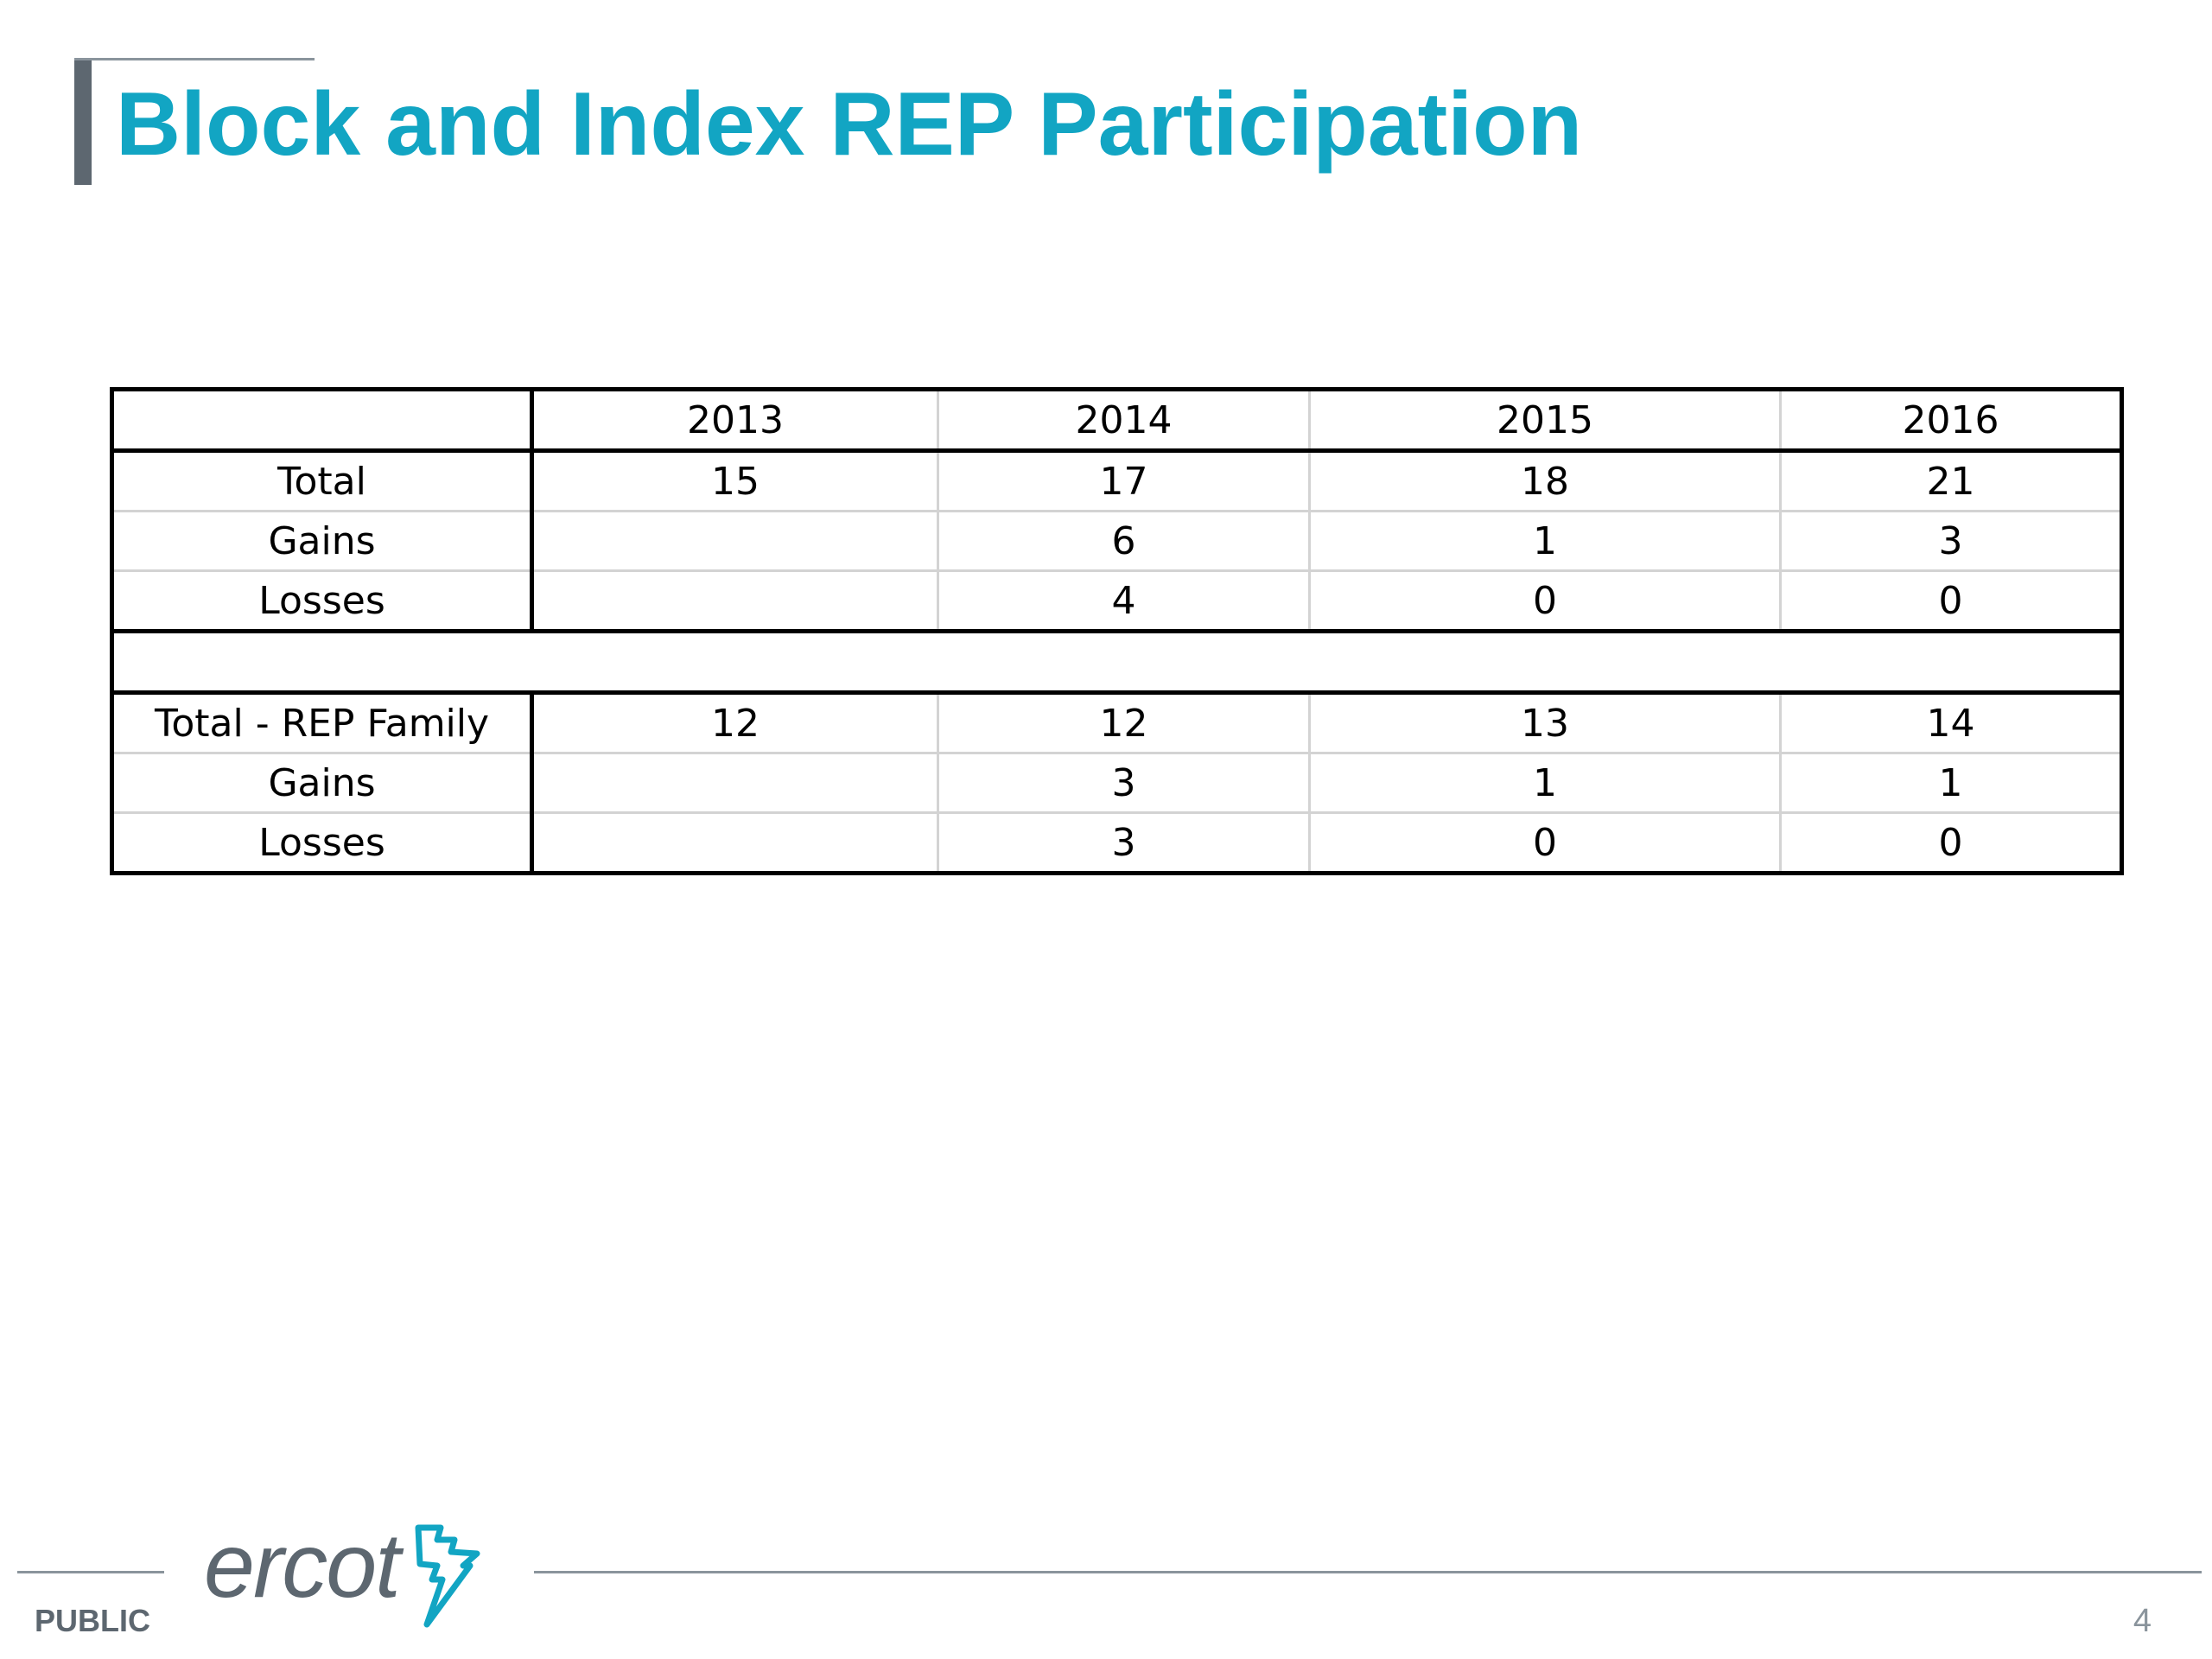 The height and width of the screenshot is (1659, 2212). Describe the element at coordinates (1124, 541) in the screenshot. I see `table-cell: 6` at that location.